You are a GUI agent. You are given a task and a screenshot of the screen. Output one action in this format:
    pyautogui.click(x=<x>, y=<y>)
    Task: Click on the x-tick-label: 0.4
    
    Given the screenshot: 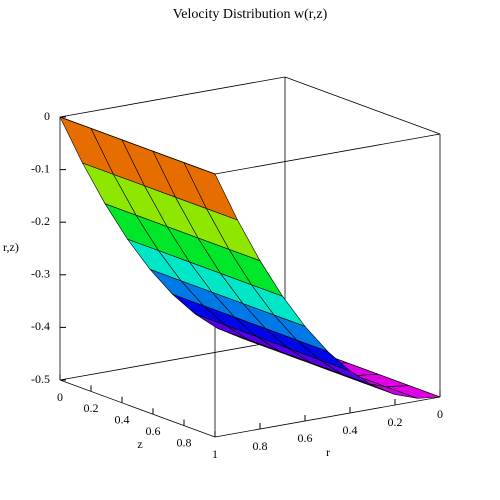 What is the action you would take?
    pyautogui.click(x=350, y=430)
    